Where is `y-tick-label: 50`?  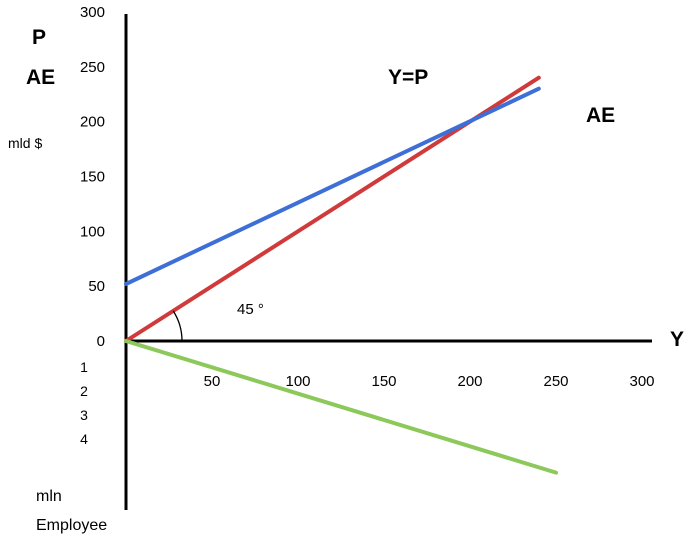 y-tick-label: 50 is located at coordinates (96, 286).